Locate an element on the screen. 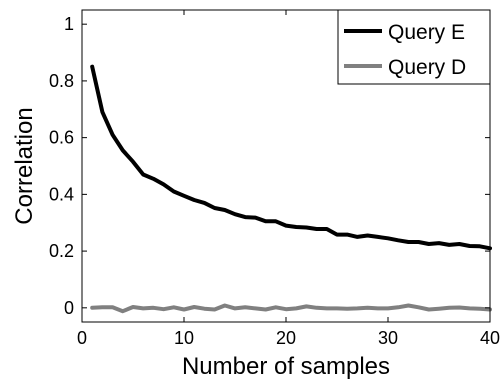 Image resolution: width=500 pixels, height=381 pixels. x-tick-label: 20 is located at coordinates (286, 338).